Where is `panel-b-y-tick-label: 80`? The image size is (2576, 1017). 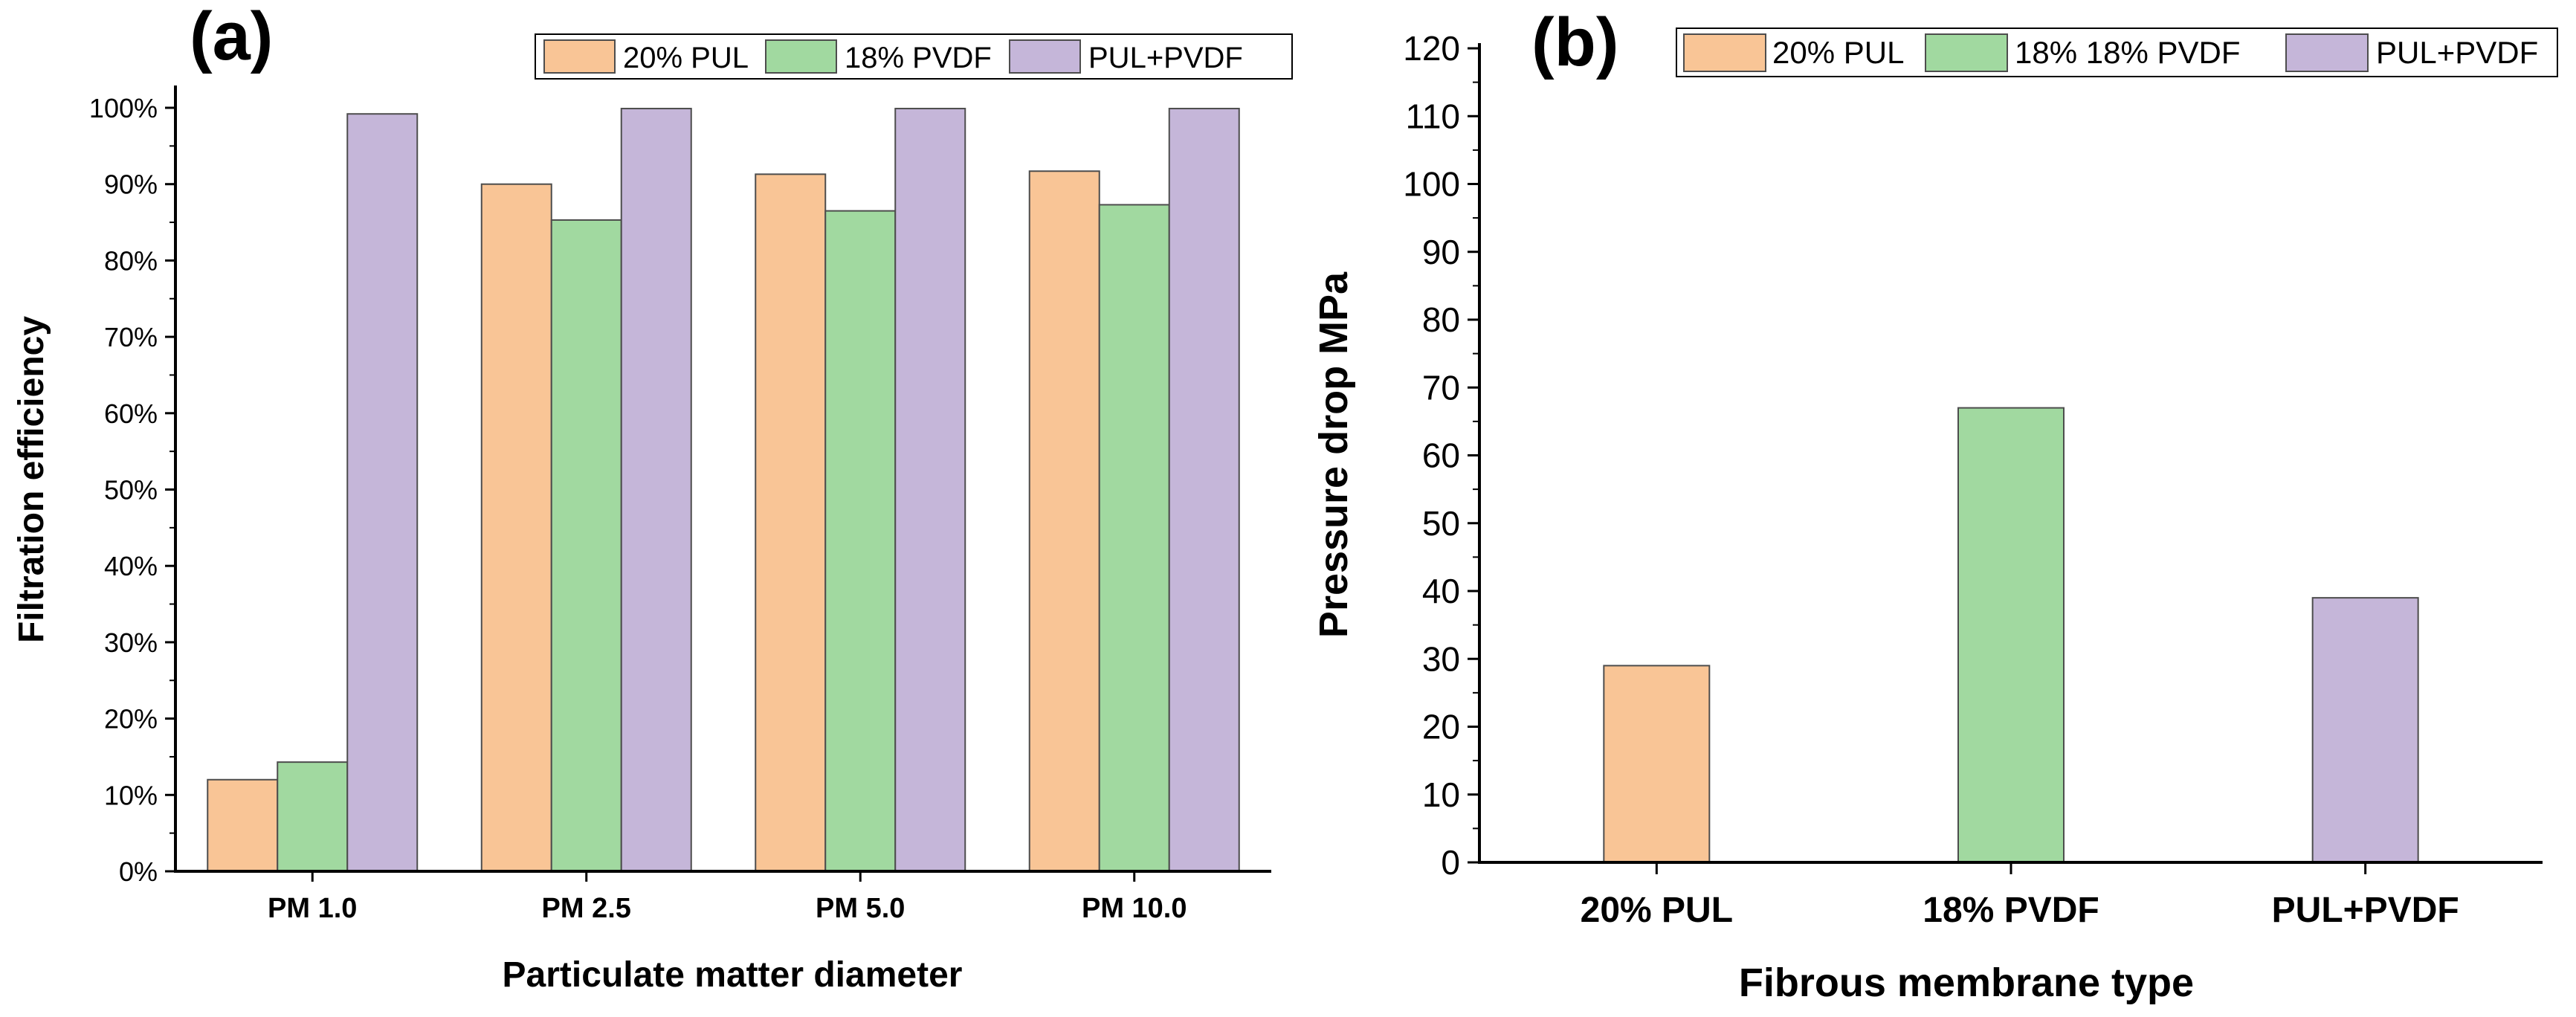
panel-b-y-tick-label: 80 is located at coordinates (1441, 319).